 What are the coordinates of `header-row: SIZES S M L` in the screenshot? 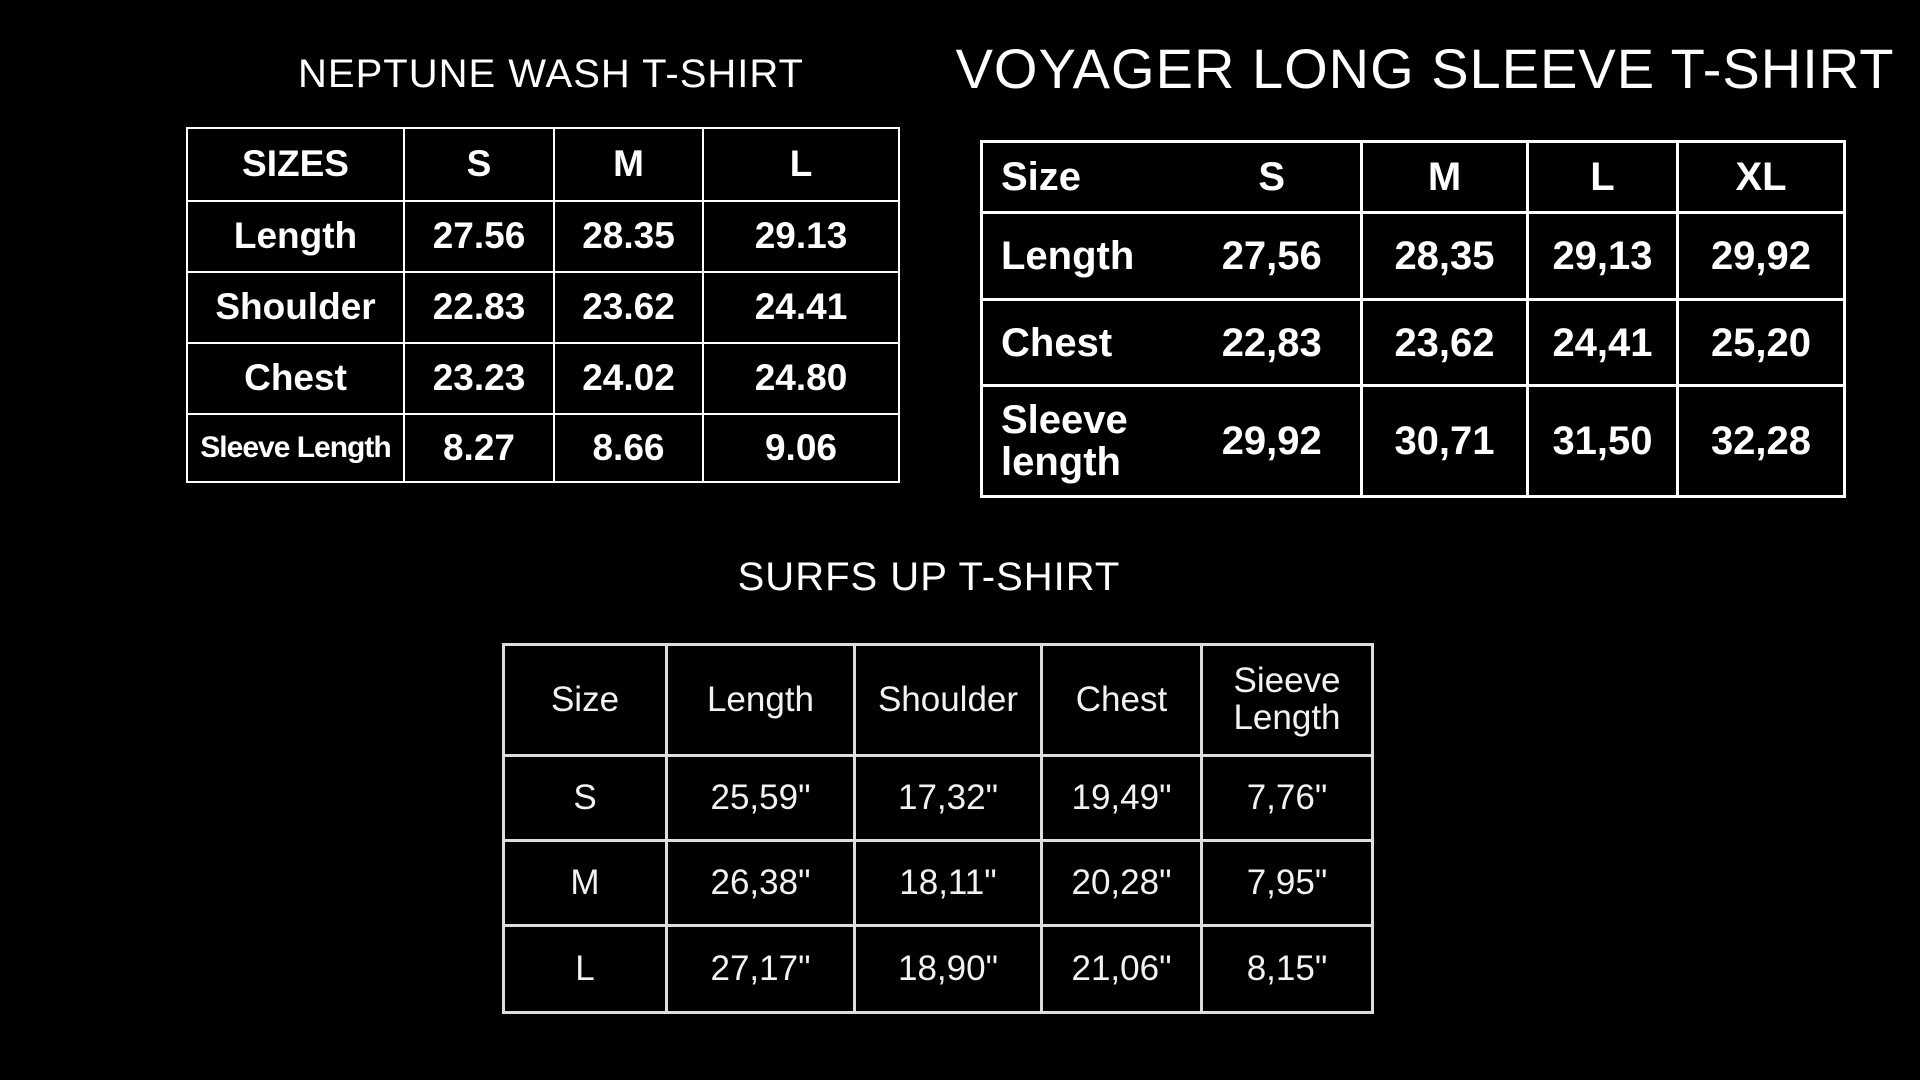 It's located at (543, 164).